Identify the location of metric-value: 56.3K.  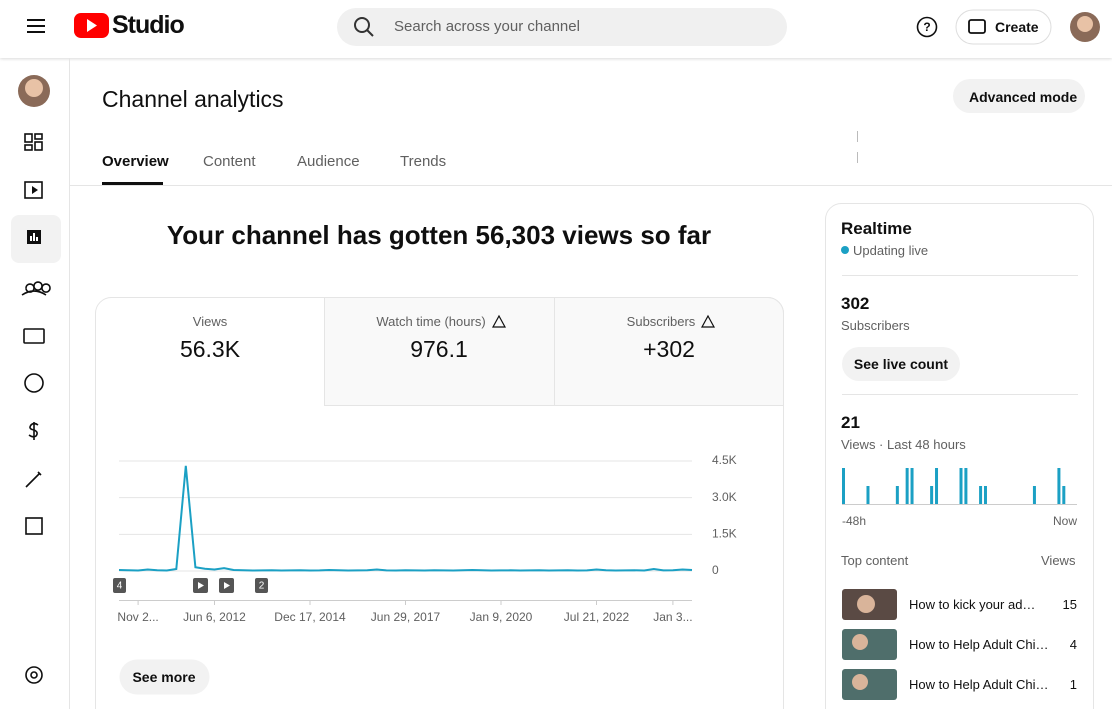
(210, 349).